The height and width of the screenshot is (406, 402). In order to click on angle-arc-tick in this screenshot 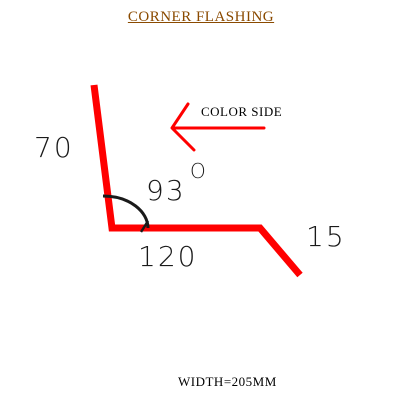, I will do `click(144, 226)`.